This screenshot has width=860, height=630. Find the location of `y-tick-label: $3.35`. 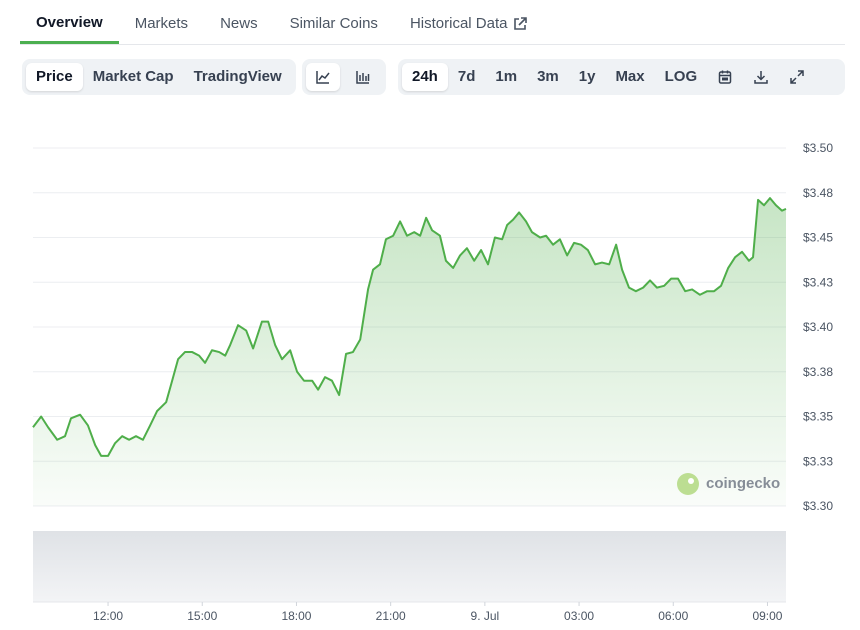

y-tick-label: $3.35 is located at coordinates (818, 417).